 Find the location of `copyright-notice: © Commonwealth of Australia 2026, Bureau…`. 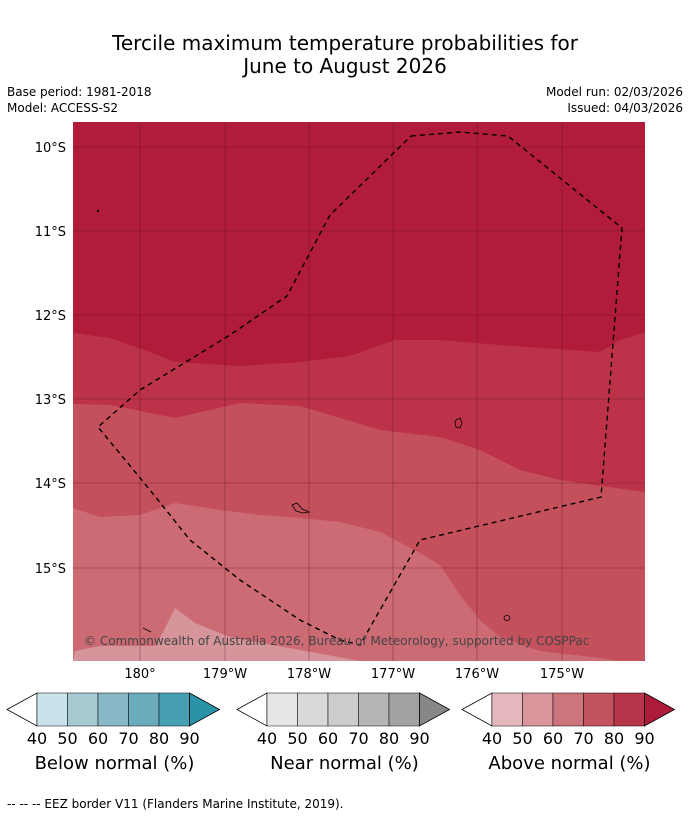

copyright-notice: © Commonwealth of Australia 2026, Bureau… is located at coordinates (336, 641).